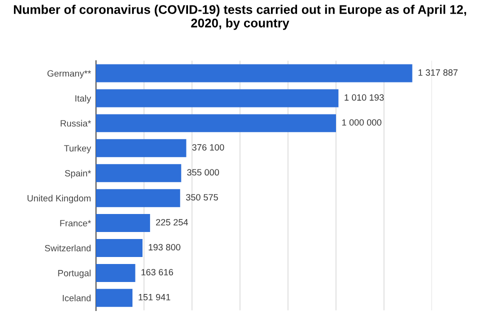 The width and height of the screenshot is (480, 320). What do you see at coordinates (364, 97) in the screenshot?
I see `data-label: 1 010 193` at bounding box center [364, 97].